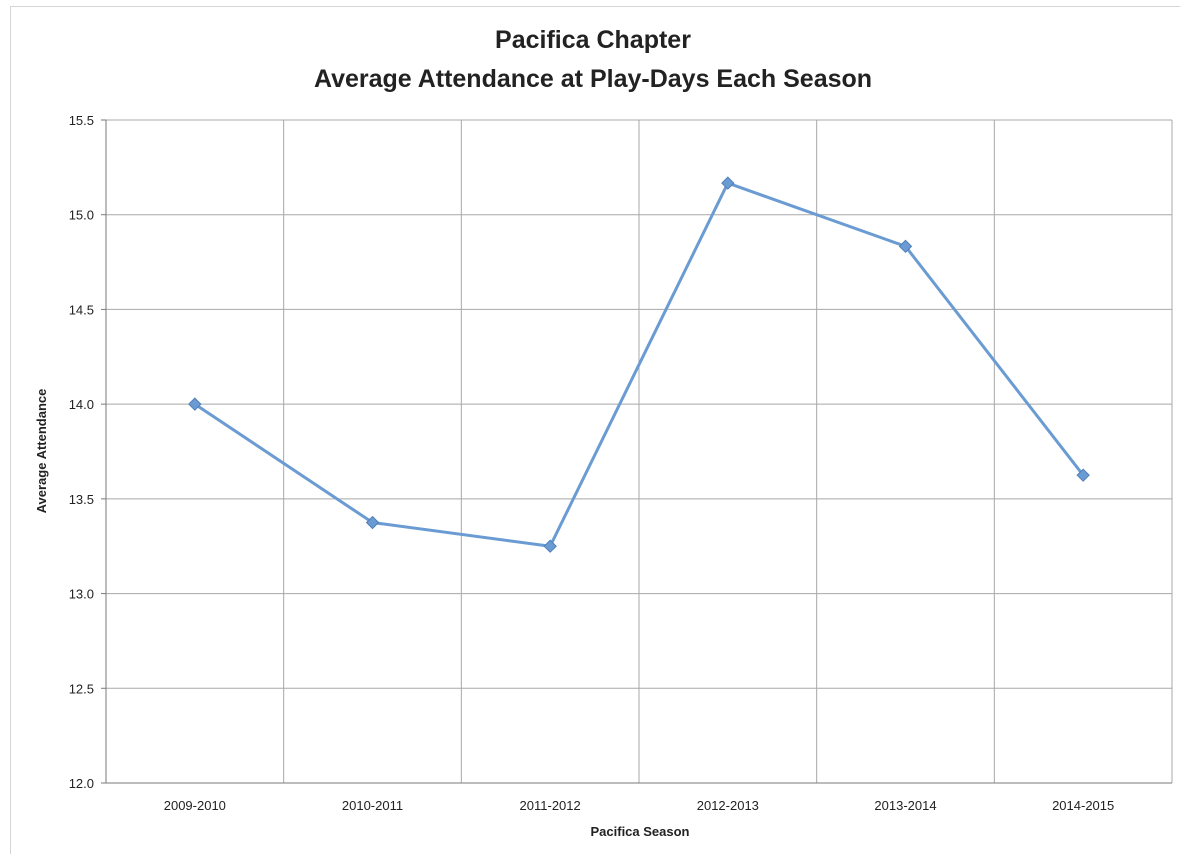  Describe the element at coordinates (81, 499) in the screenshot. I see `y-tick-label: 13.5` at that location.